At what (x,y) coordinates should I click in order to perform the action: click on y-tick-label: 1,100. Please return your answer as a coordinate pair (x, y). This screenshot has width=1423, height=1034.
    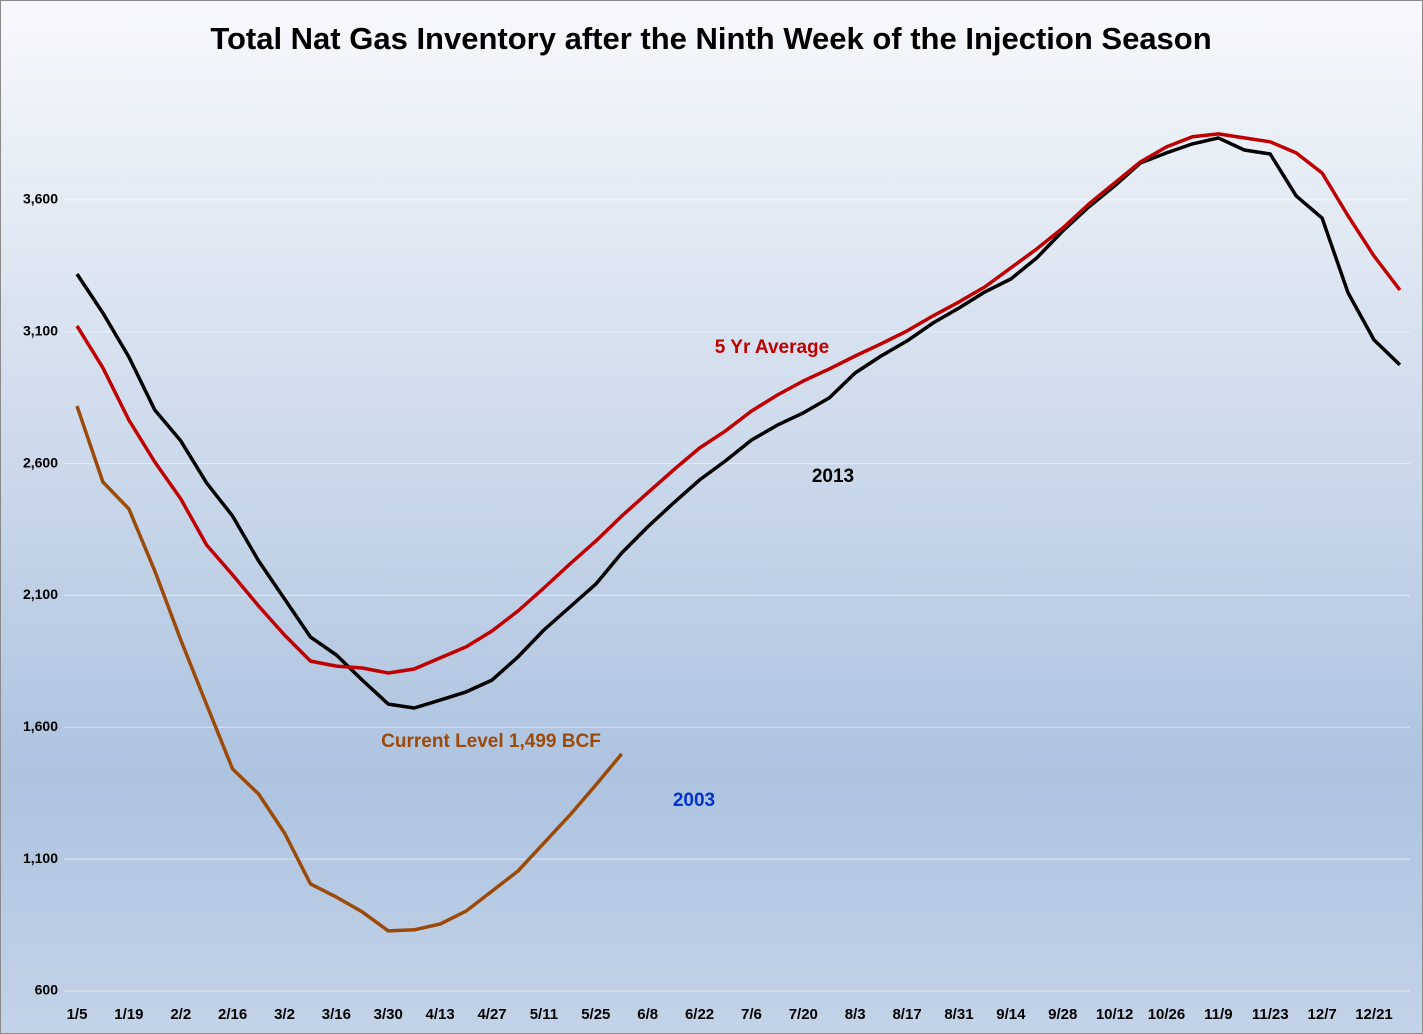
    Looking at the image, I should click on (40, 858).